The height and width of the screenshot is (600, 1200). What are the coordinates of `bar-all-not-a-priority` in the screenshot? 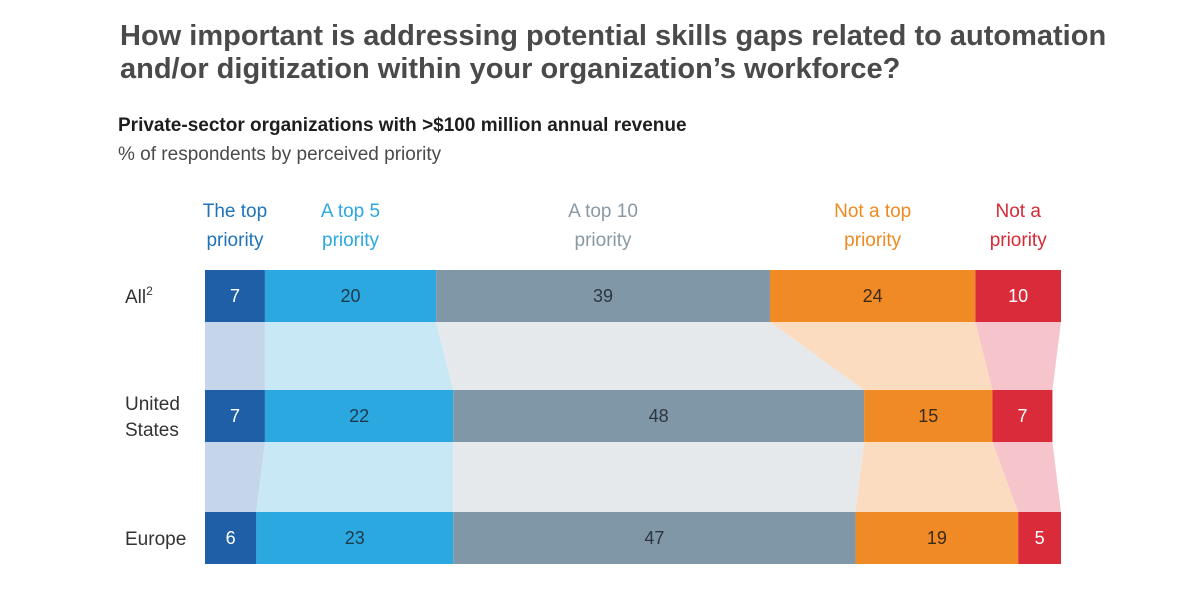 It's located at (1018, 296).